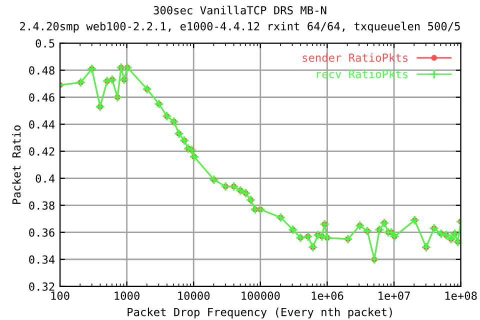 Image resolution: width=480 pixels, height=320 pixels. I want to click on y-tick-label: 0.42, so click(41, 151).